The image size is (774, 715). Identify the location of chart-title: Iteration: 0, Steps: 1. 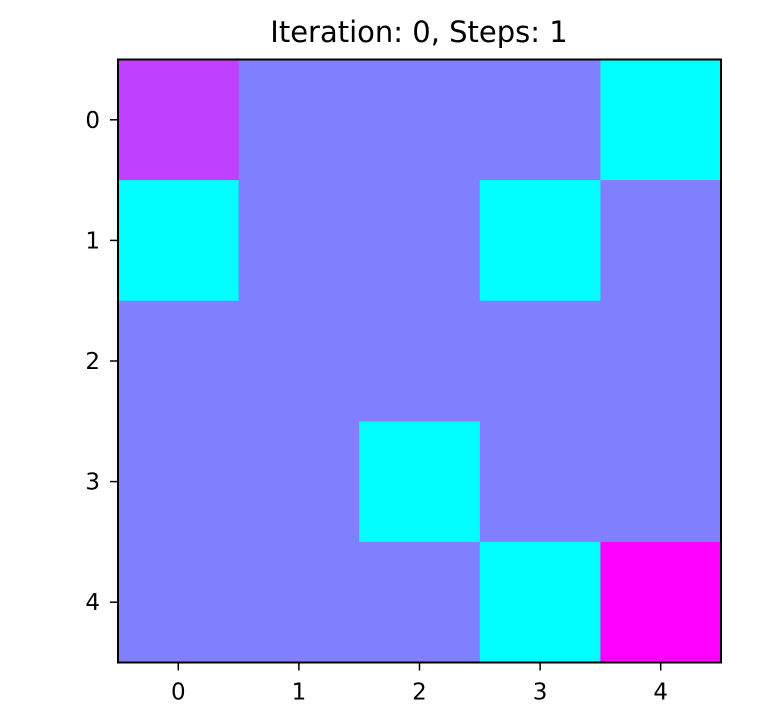
(418, 32).